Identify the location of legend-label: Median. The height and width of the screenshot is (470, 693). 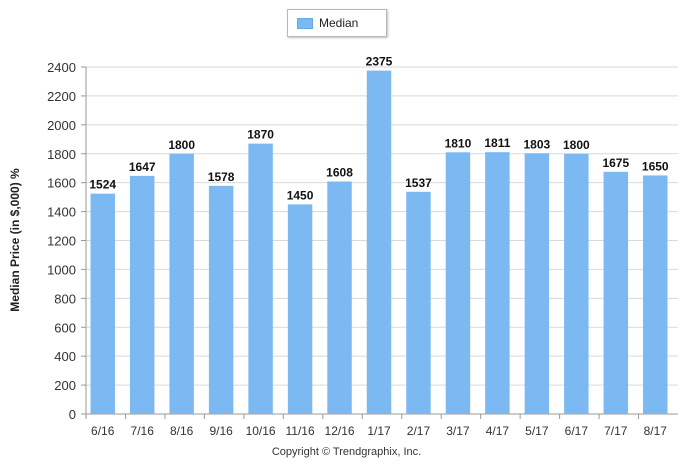
(339, 23).